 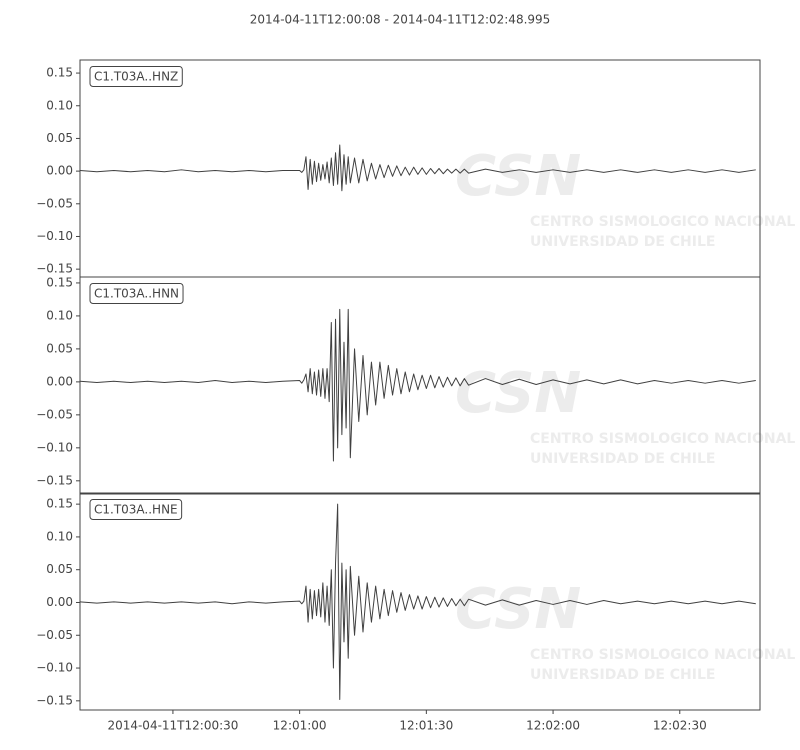 What do you see at coordinates (680, 726) in the screenshot?
I see `x-tick-label: 12:02:30` at bounding box center [680, 726].